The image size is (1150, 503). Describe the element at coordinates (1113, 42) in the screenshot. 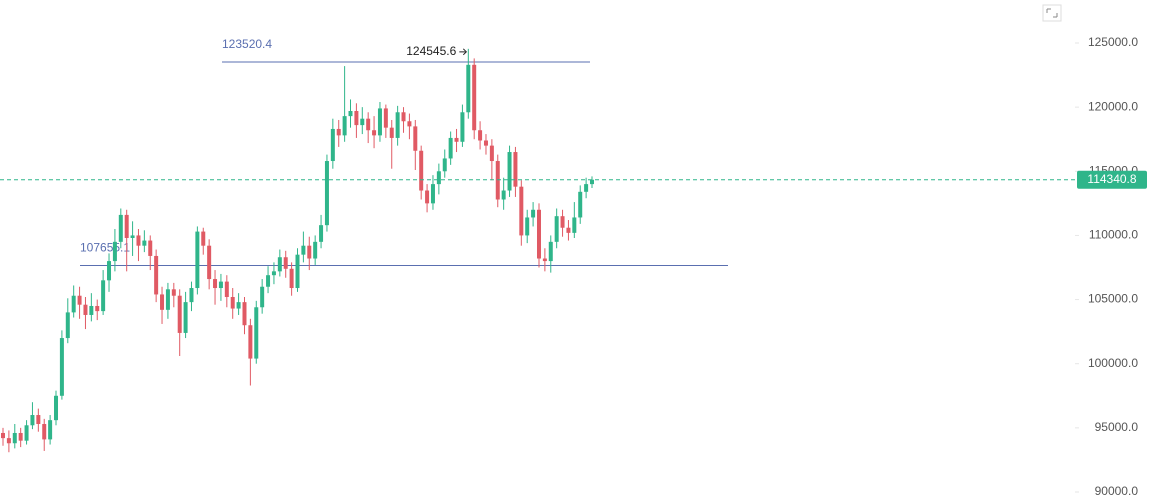

I see `y-tick-label: 125000.0` at that location.